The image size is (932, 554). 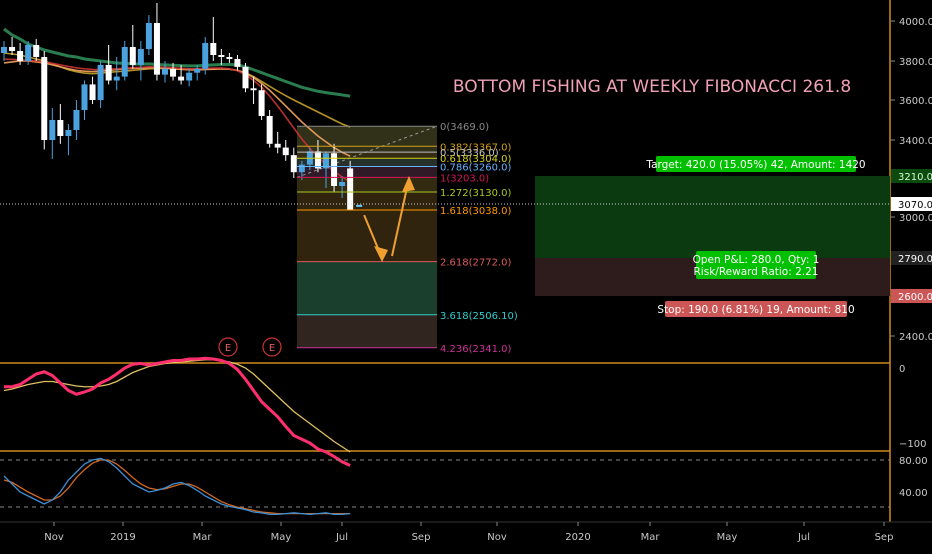 What do you see at coordinates (756, 260) in the screenshot?
I see `pnl-label-text: Open P&L: 280.0, Qty: 1` at bounding box center [756, 260].